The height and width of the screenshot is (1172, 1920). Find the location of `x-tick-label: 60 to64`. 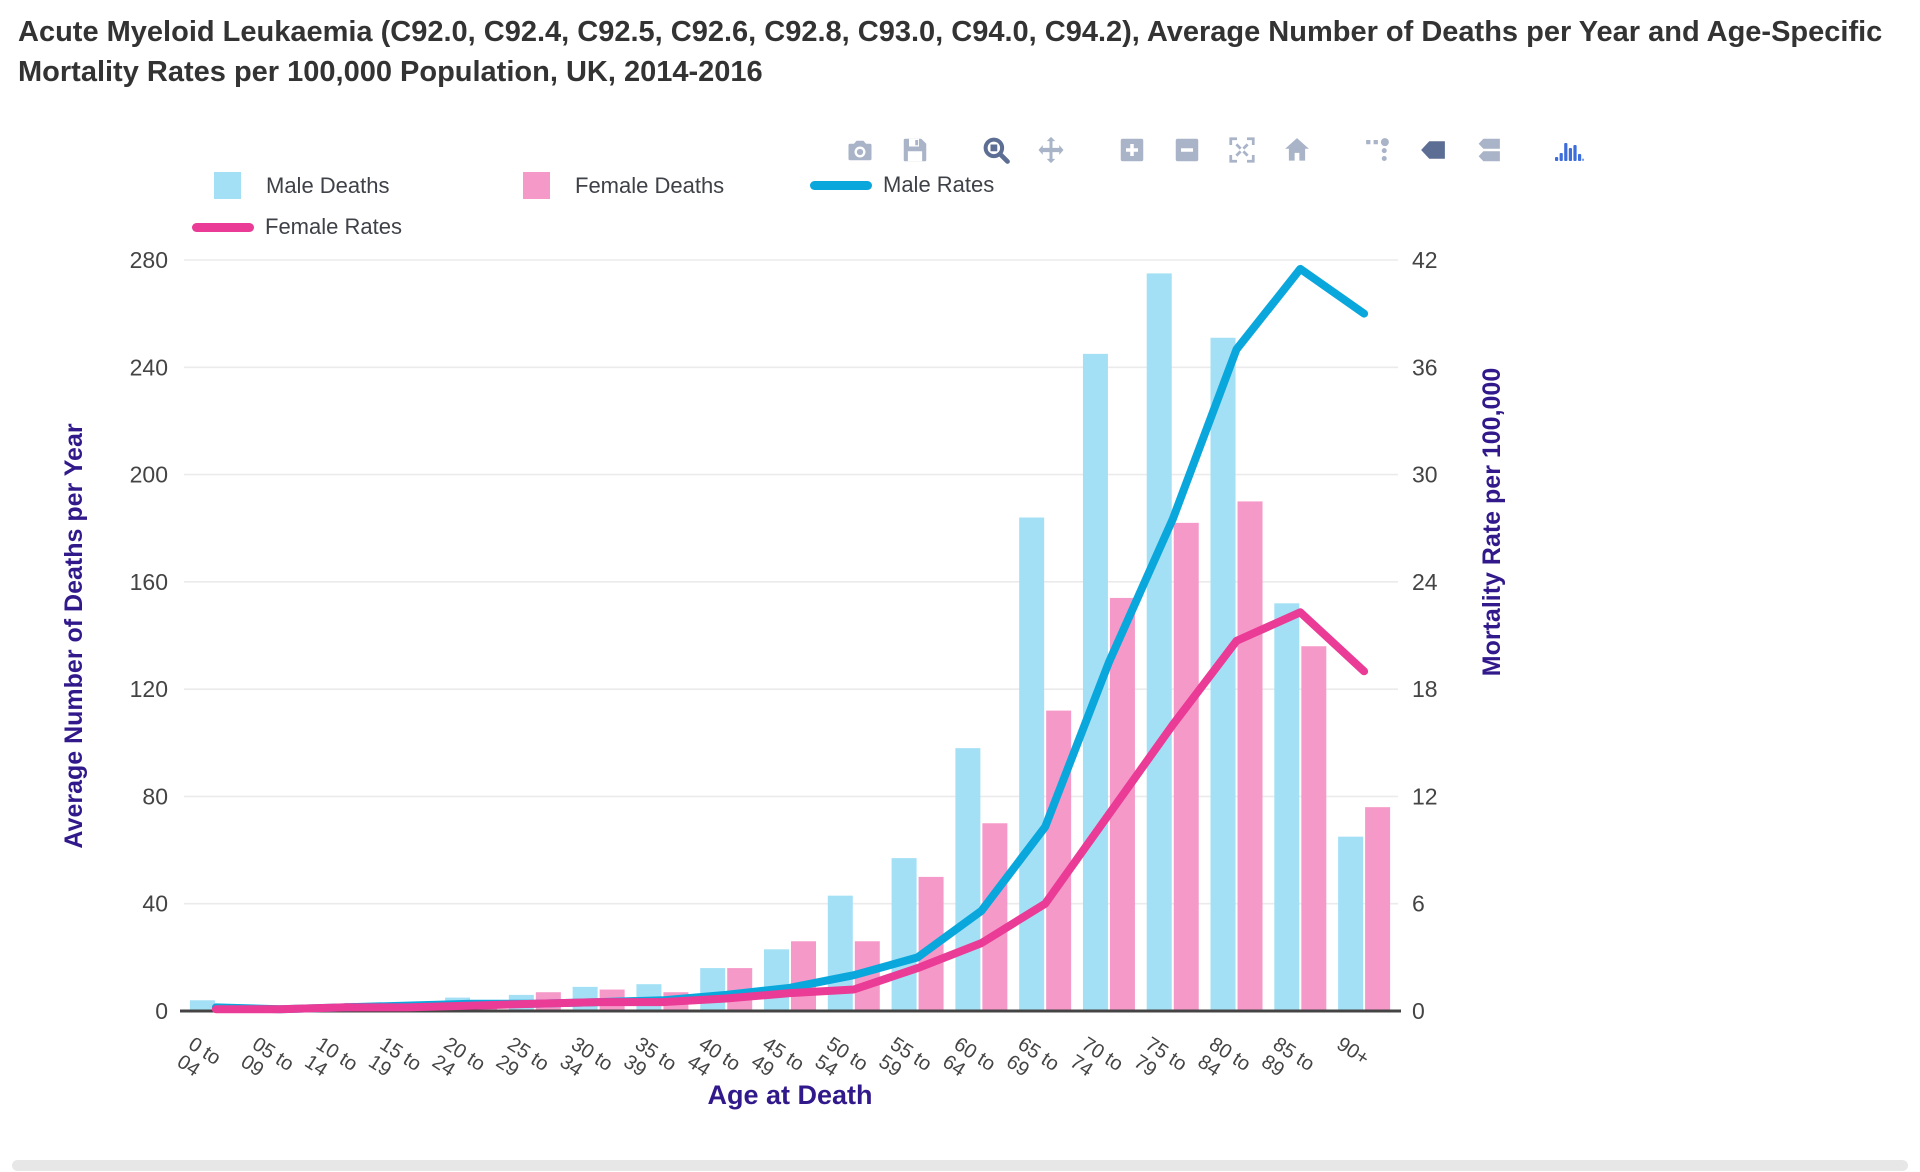

x-tick-label: 60 to64 is located at coordinates (968, 1063).